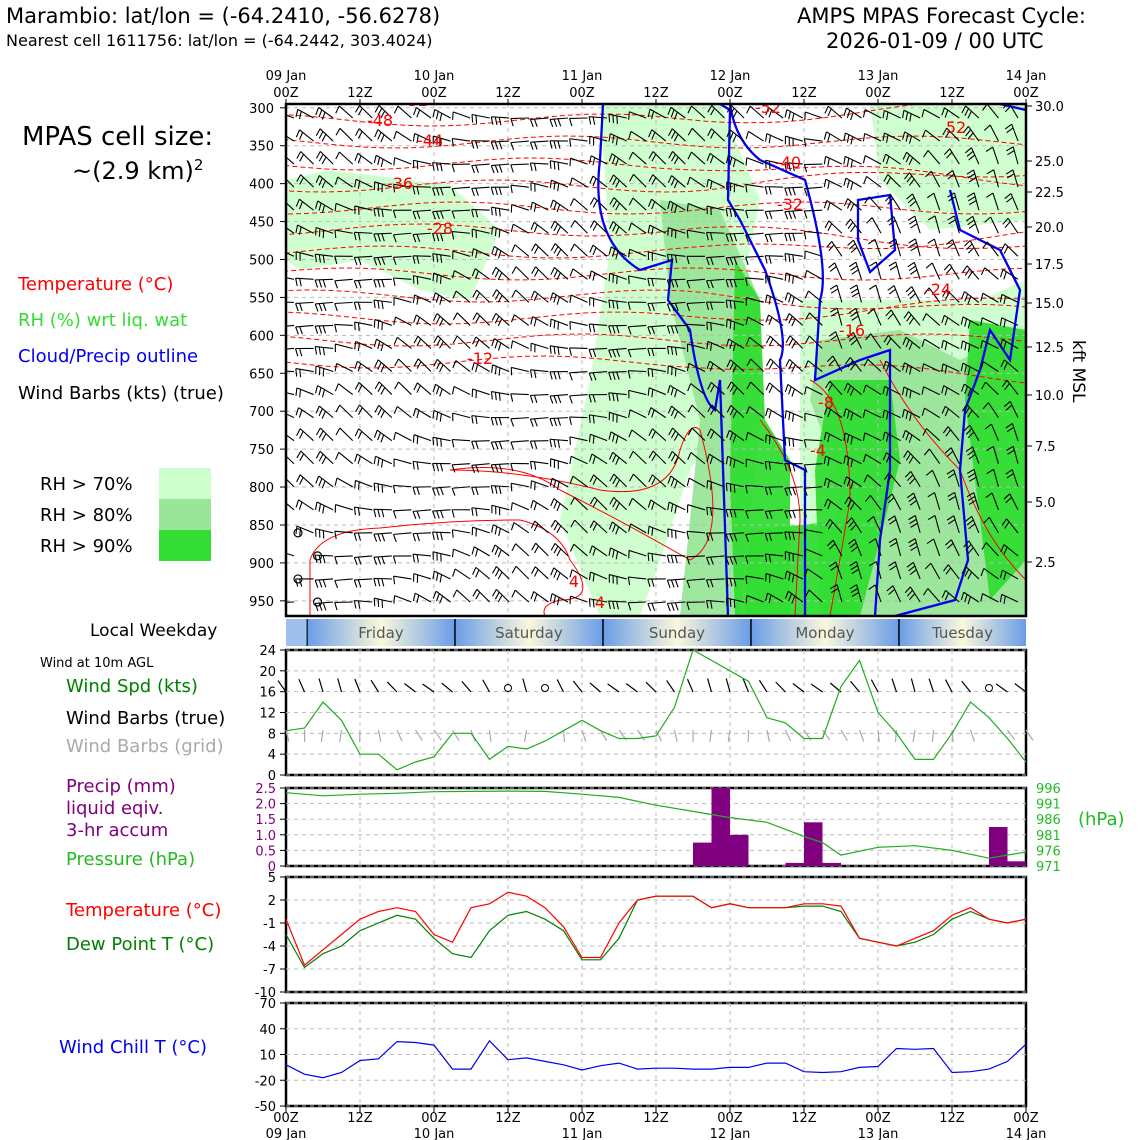 Image resolution: width=1140 pixels, height=1140 pixels. Describe the element at coordinates (447, 687) in the screenshot. I see `wind10-barb` at that location.